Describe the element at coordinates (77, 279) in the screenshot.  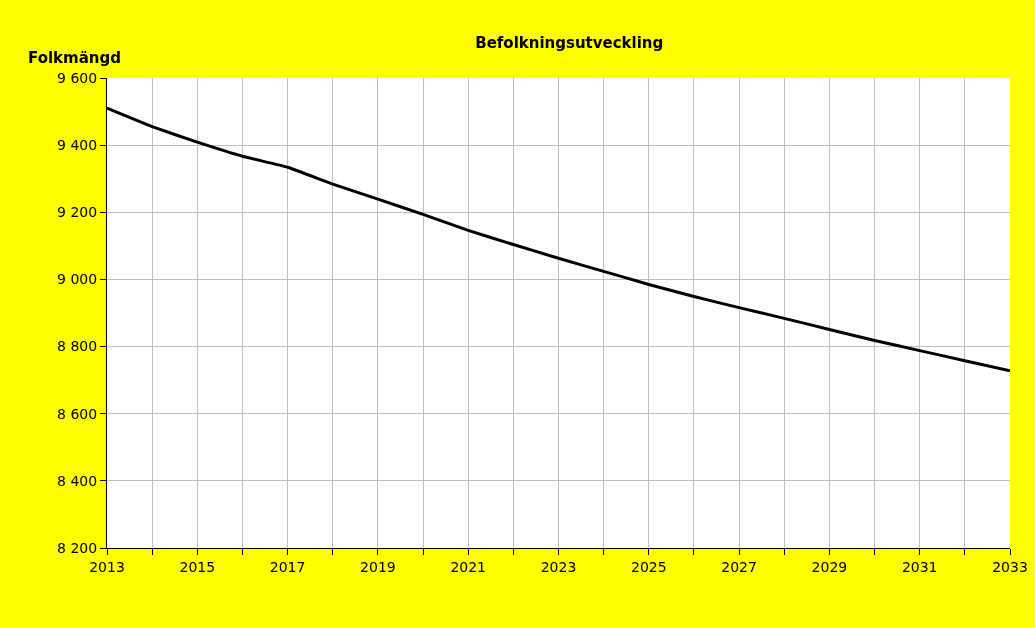
I see `y-tick-label: 9 000` at that location.